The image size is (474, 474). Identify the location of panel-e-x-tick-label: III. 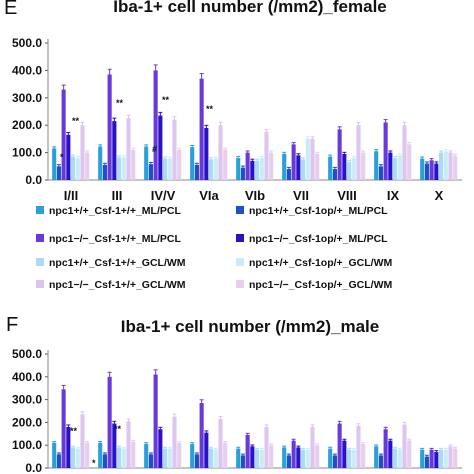
(117, 195).